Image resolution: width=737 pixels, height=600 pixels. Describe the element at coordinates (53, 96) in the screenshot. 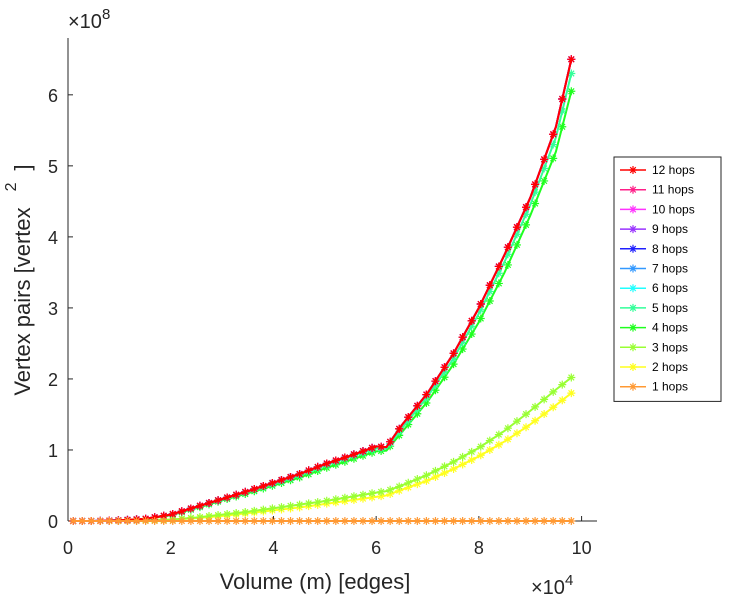

I see `y-tick-label: 6` at that location.